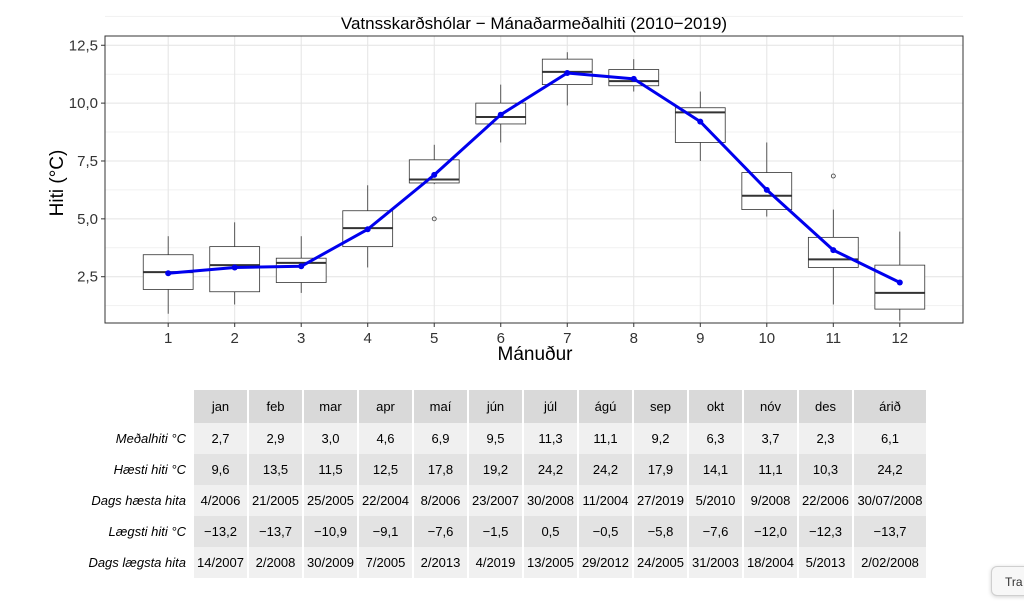 This screenshot has height=604, width=1024. Describe the element at coordinates (825, 406) in the screenshot. I see `col-header-des: des` at that location.